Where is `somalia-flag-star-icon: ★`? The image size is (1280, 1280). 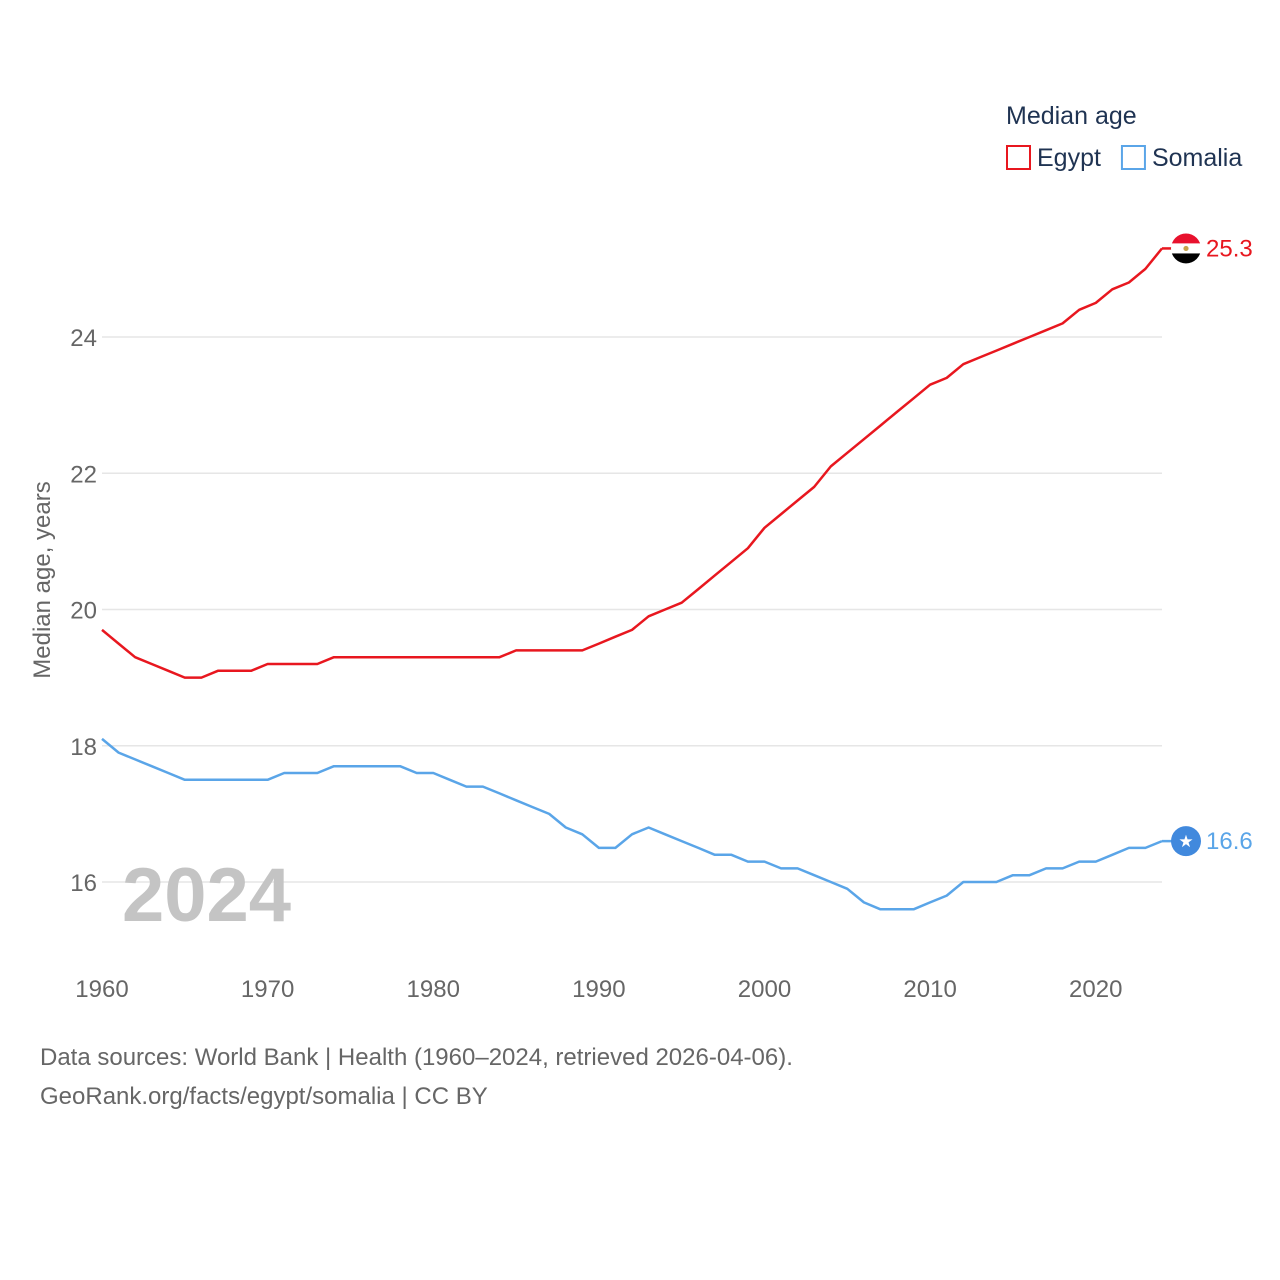 somalia-flag-star-icon: ★ is located at coordinates (1185, 841).